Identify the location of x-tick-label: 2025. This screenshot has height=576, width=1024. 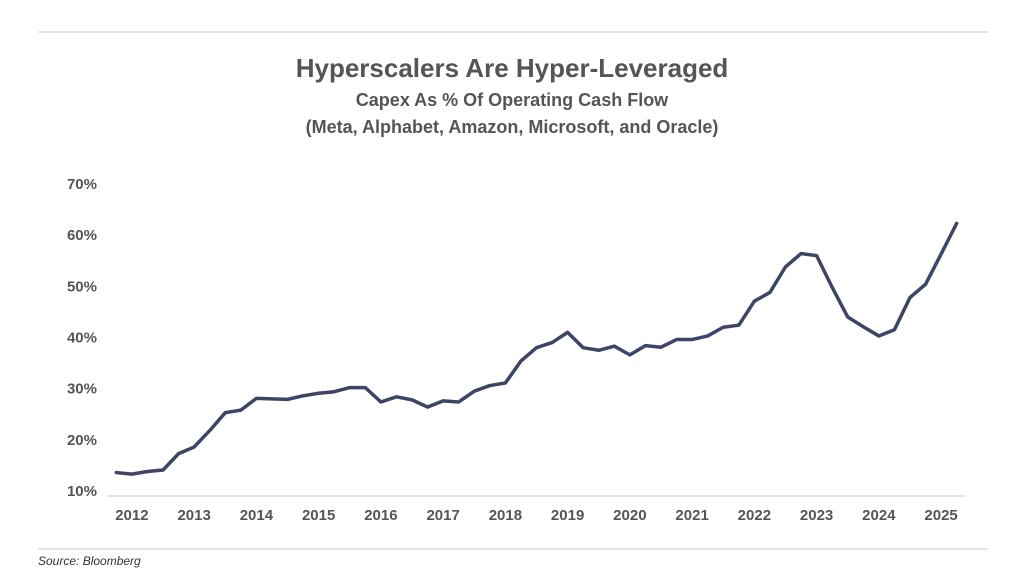
(940, 515).